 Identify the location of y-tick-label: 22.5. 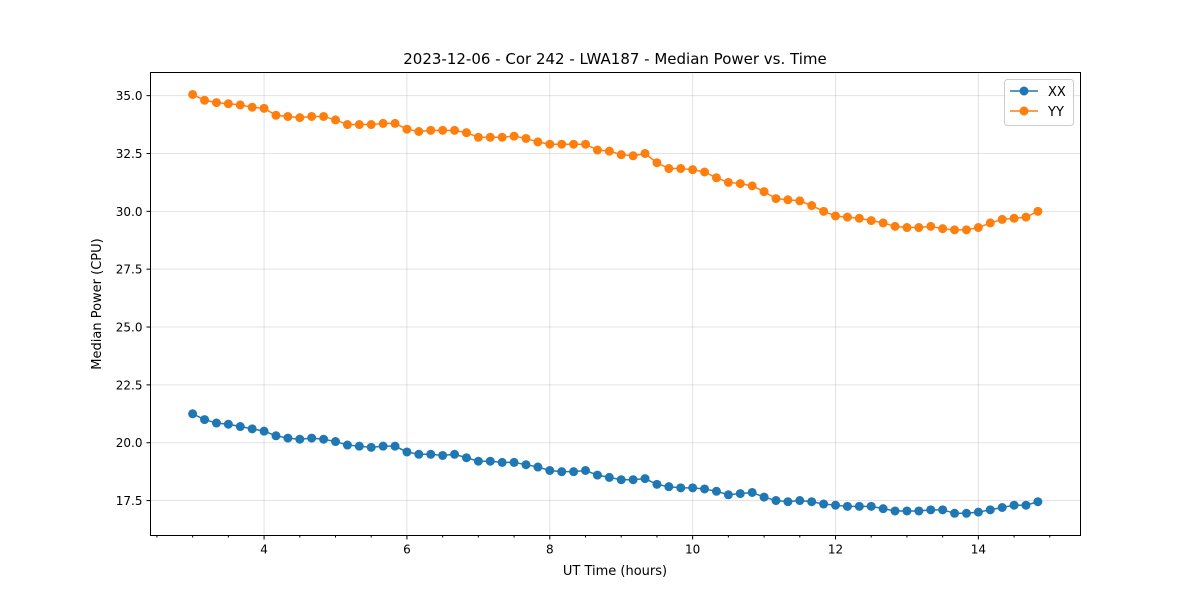
(129, 385).